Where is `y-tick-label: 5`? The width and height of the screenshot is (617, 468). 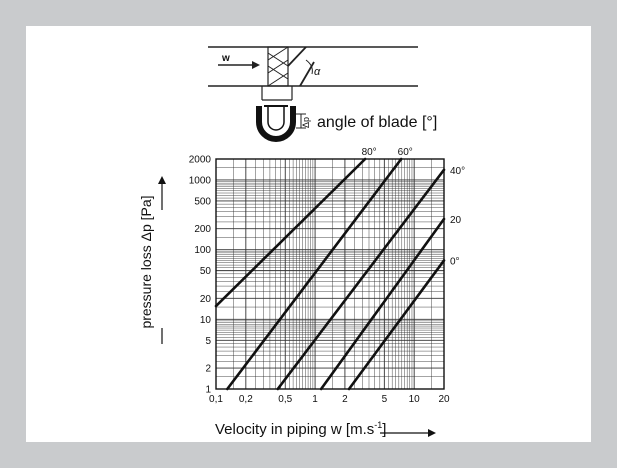 y-tick-label: 5 is located at coordinates (208, 341).